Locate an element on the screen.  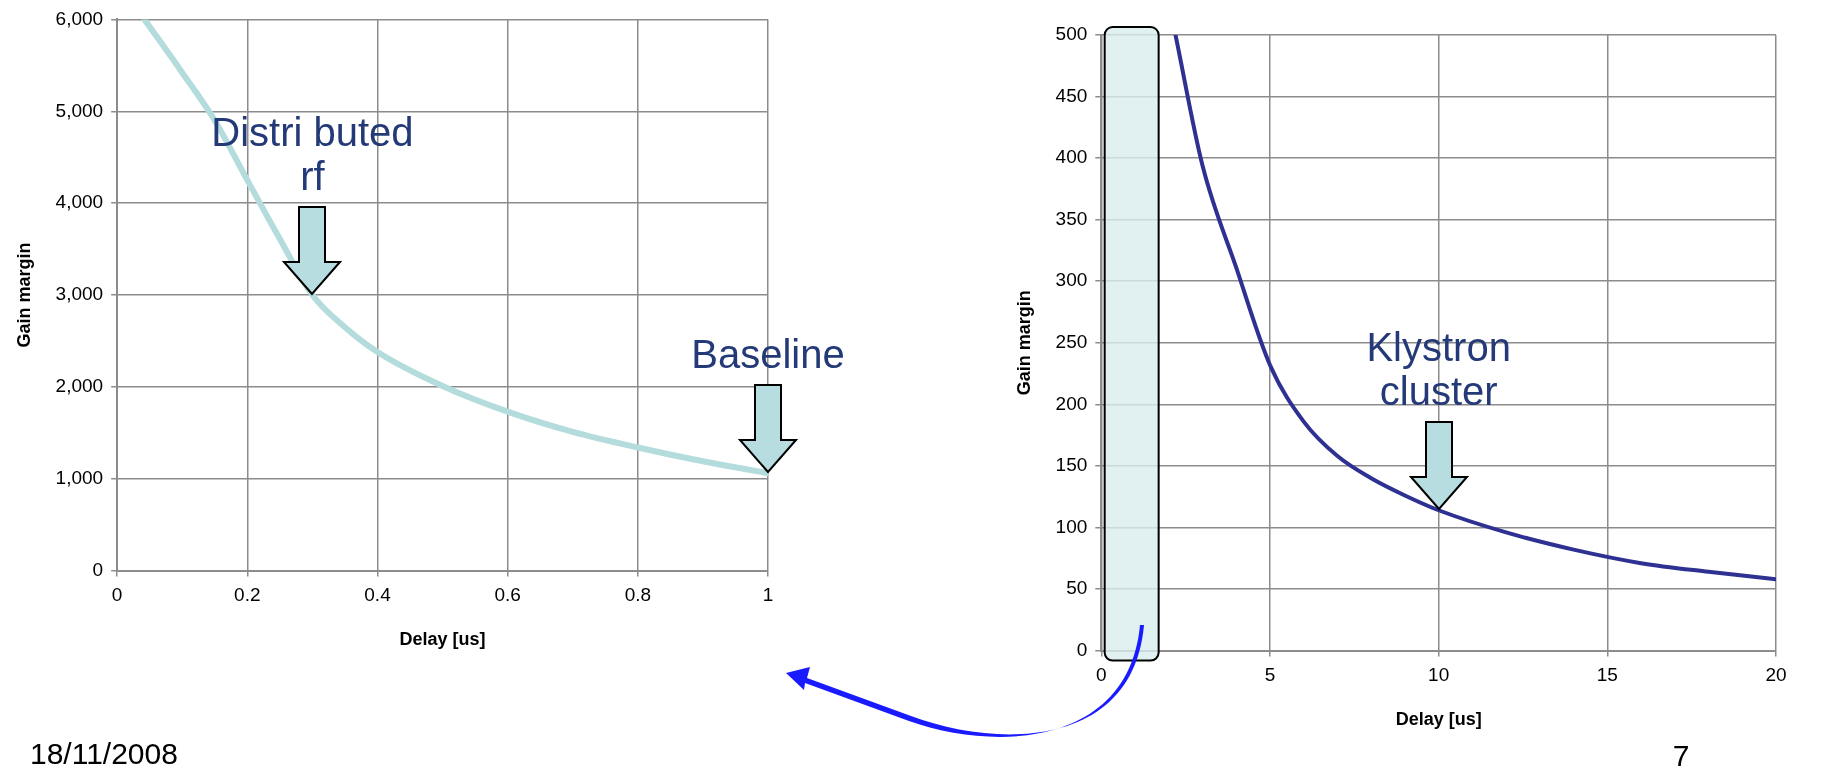
y-tick-label: 100 is located at coordinates (1071, 526).